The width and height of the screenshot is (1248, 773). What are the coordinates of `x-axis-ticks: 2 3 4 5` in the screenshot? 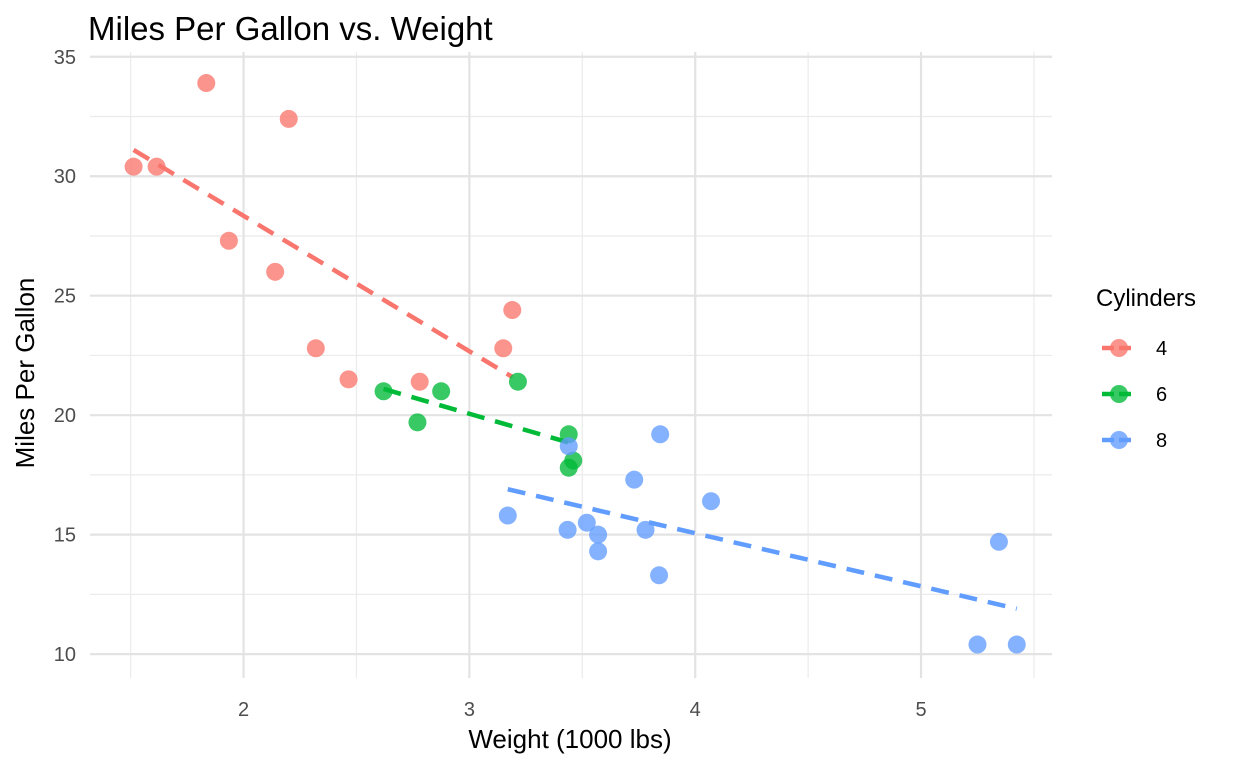 It's located at (582, 710).